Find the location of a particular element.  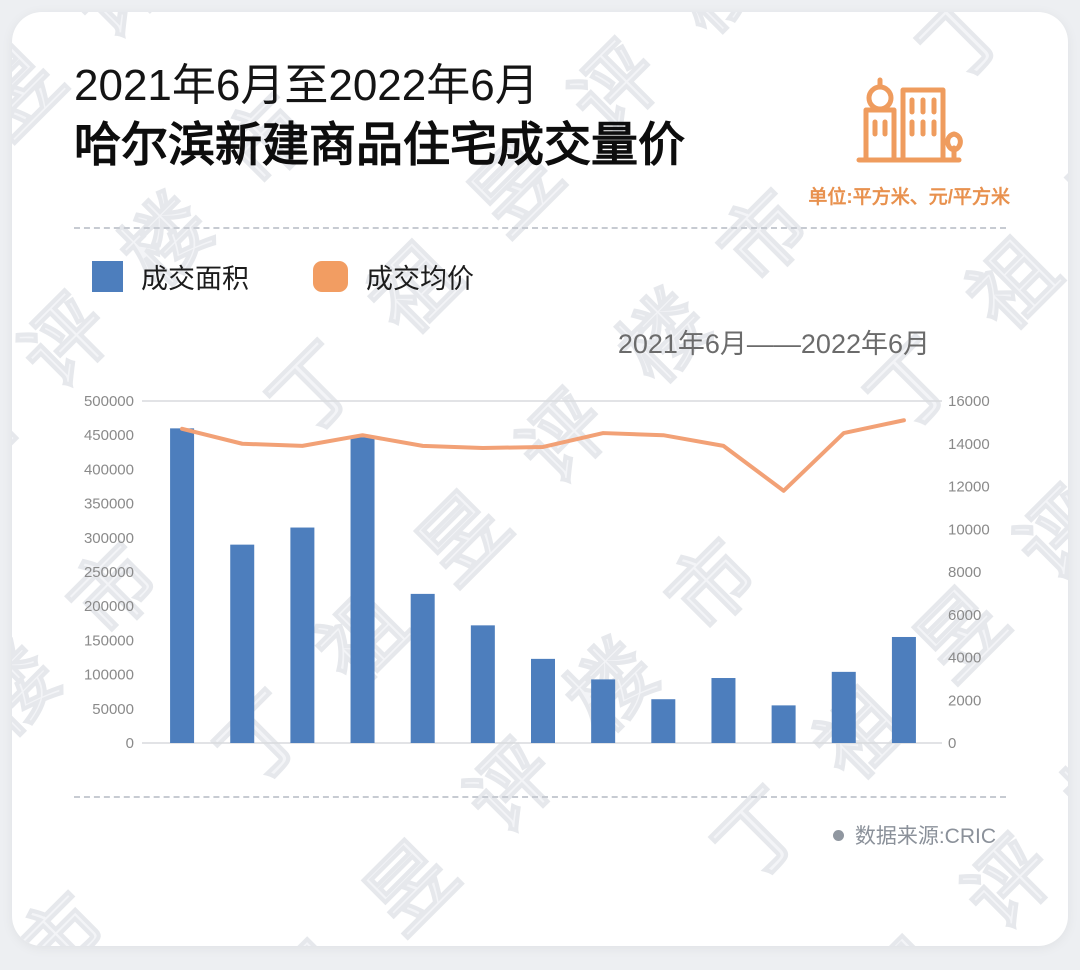

svg-text: 150000 is located at coordinates (109, 640).